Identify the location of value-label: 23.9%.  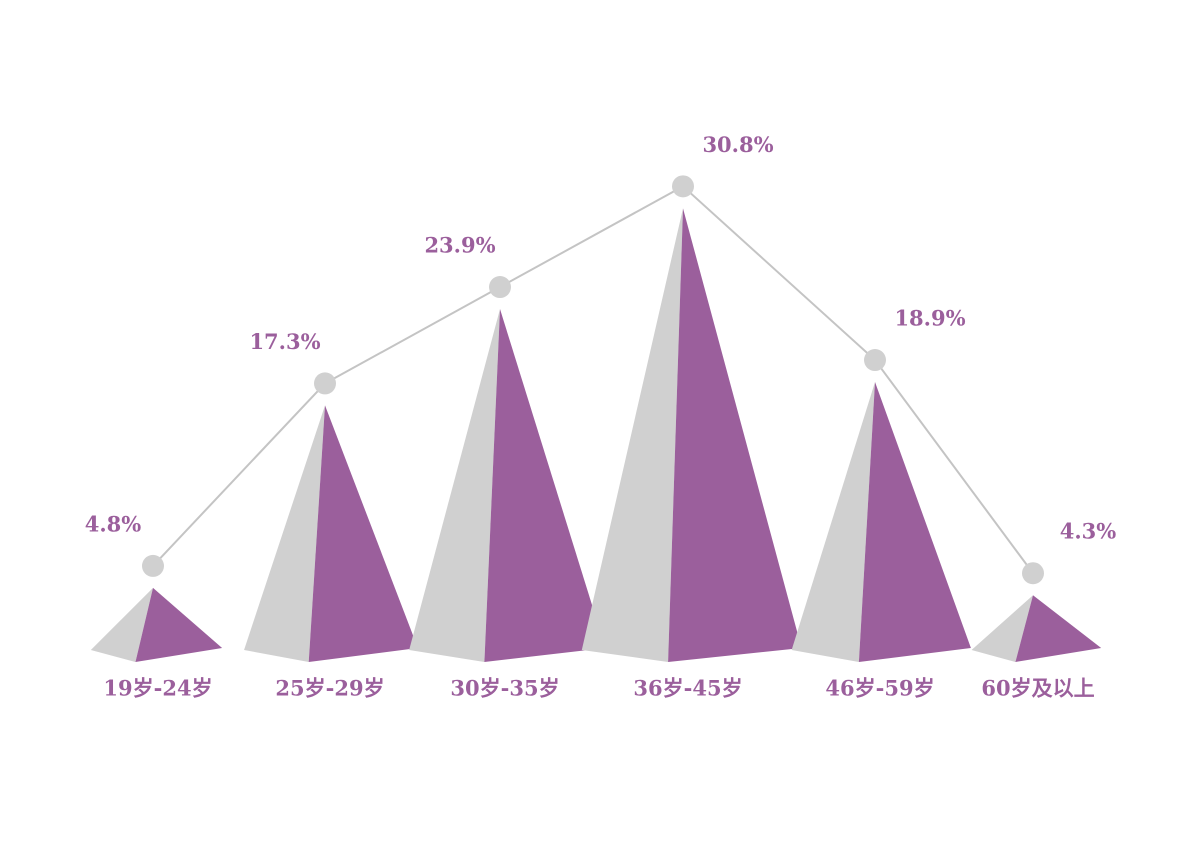
(459, 245).